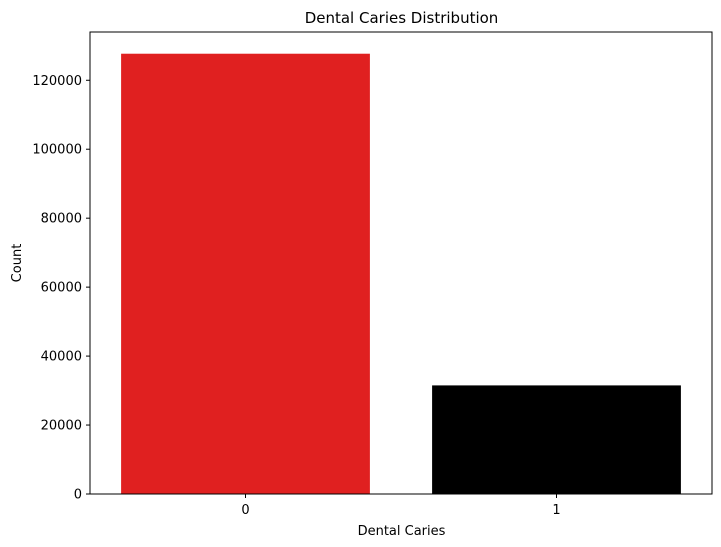 The height and width of the screenshot is (547, 721). What do you see at coordinates (245, 510) in the screenshot?
I see `x-tick-label: 0` at bounding box center [245, 510].